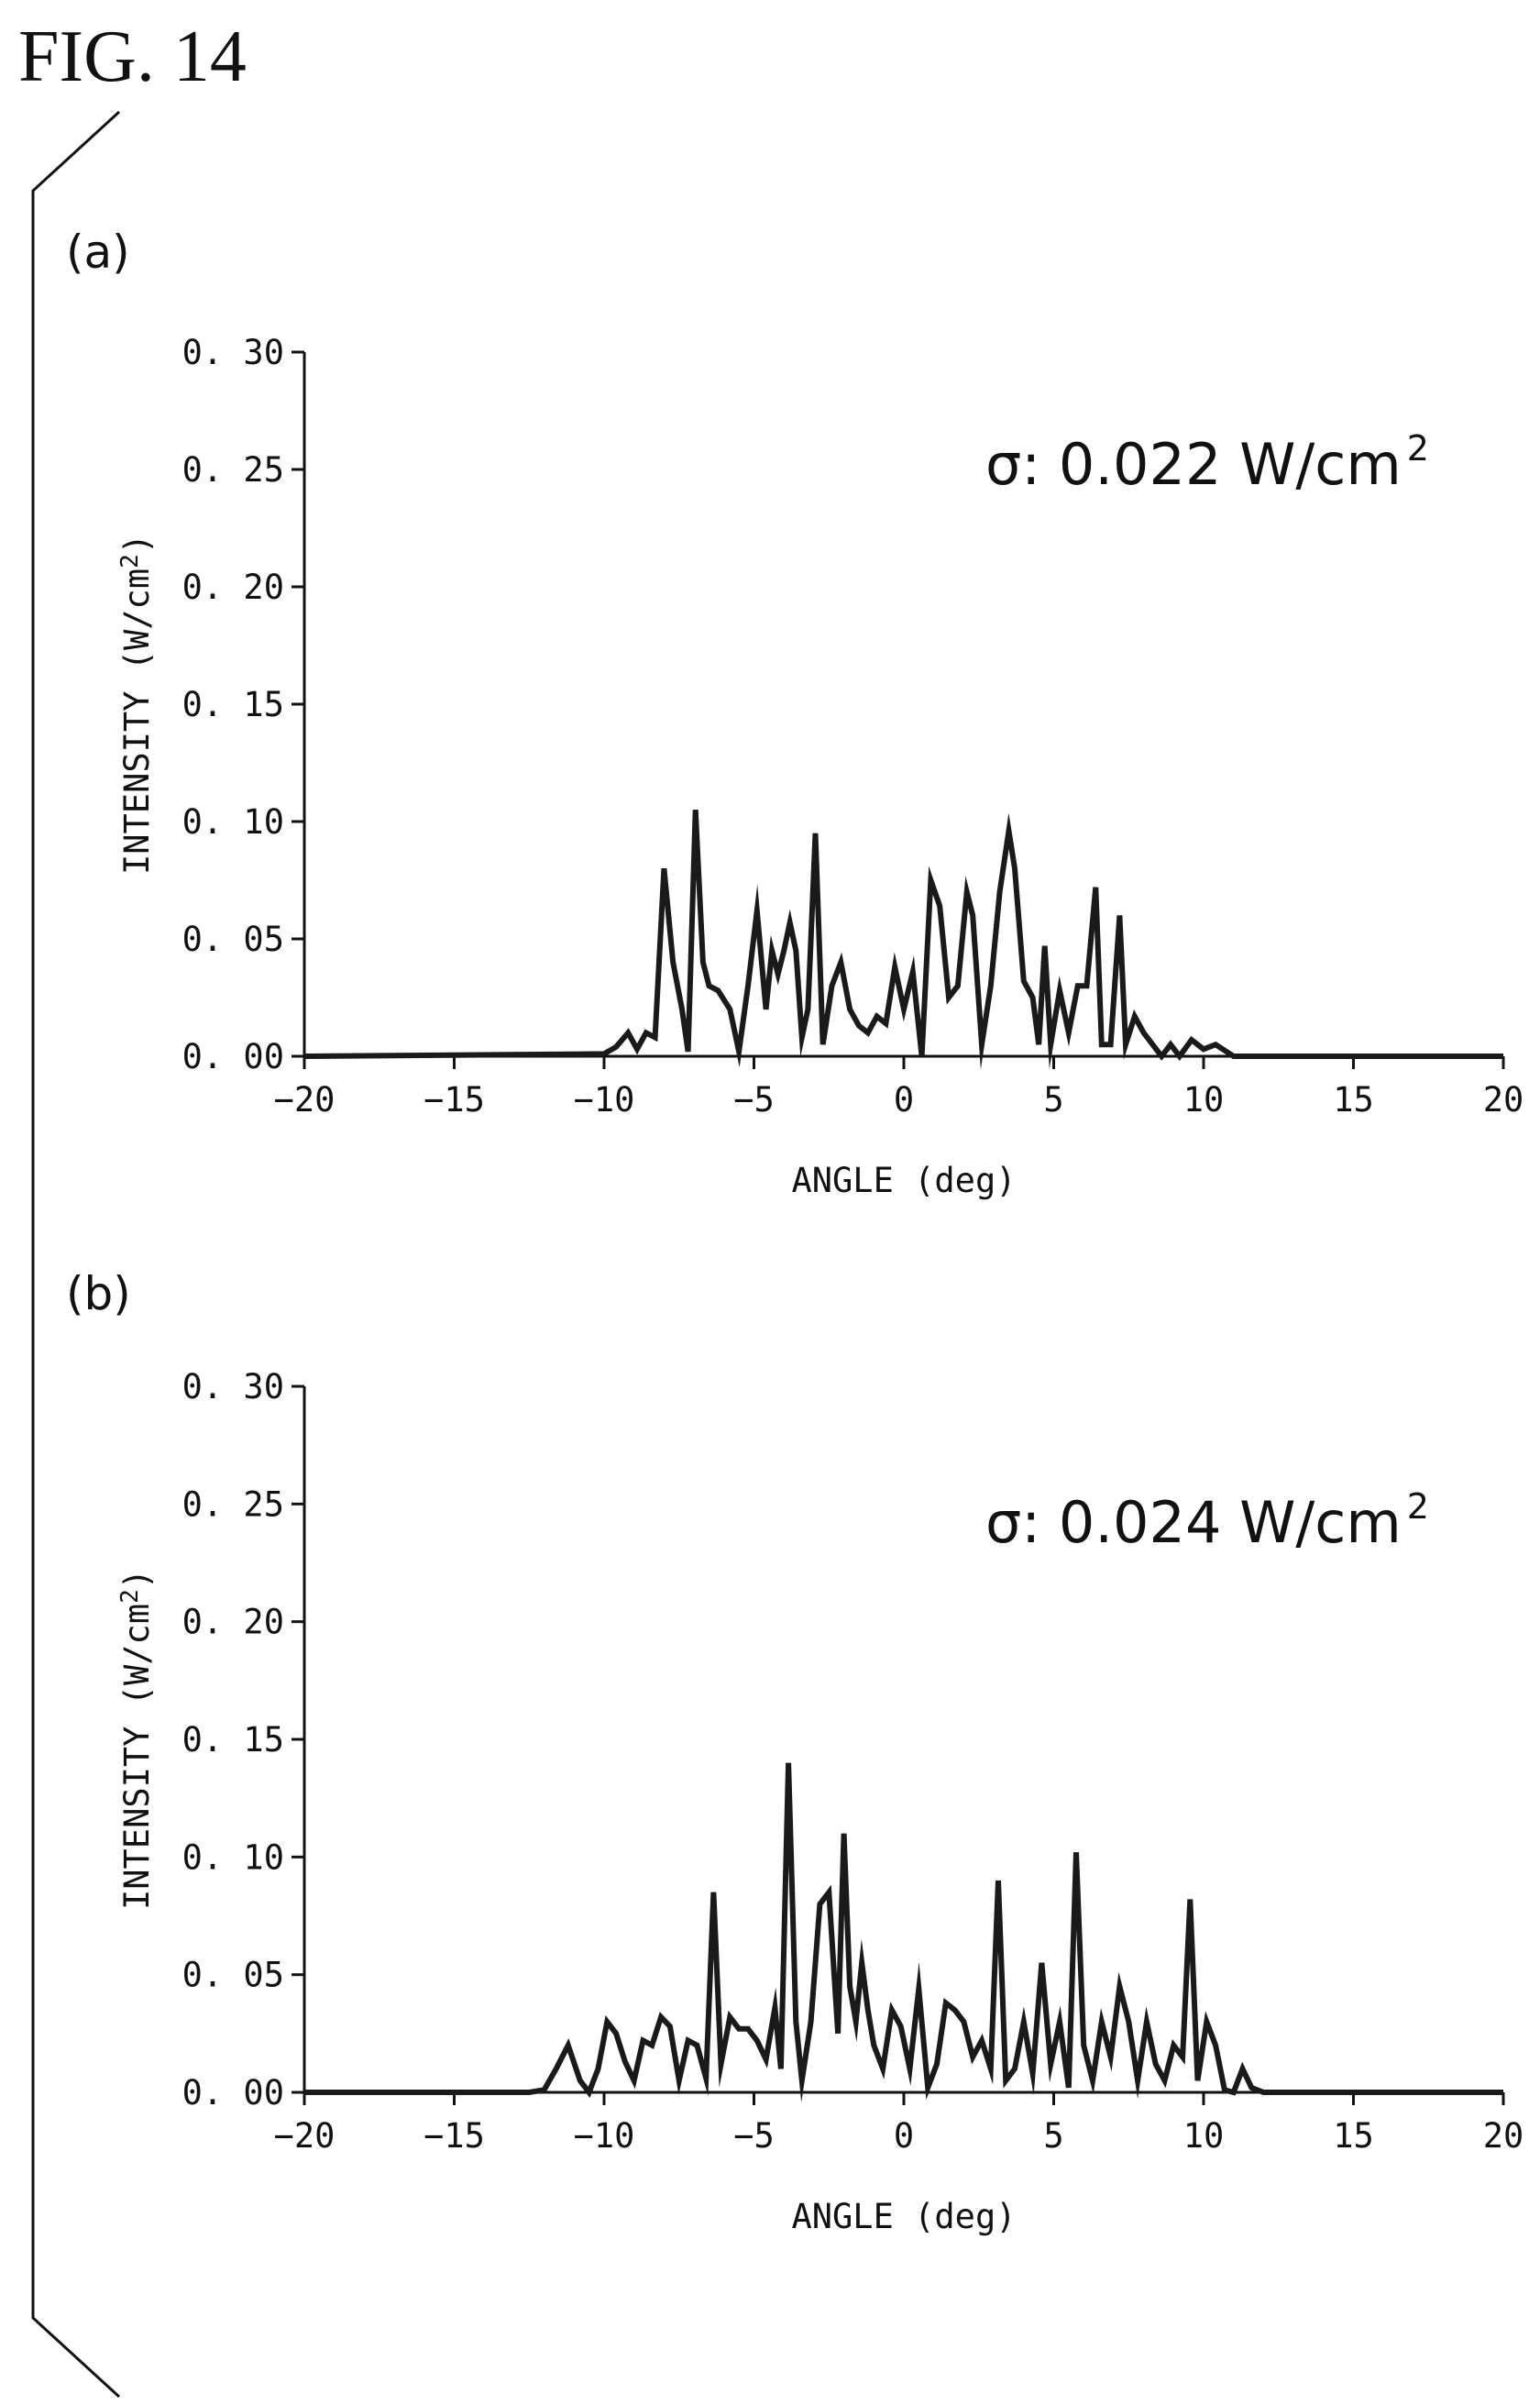 The image size is (1540, 2405). Describe the element at coordinates (233, 1975) in the screenshot. I see `panel-b-y-tick-label: 0. 05` at that location.